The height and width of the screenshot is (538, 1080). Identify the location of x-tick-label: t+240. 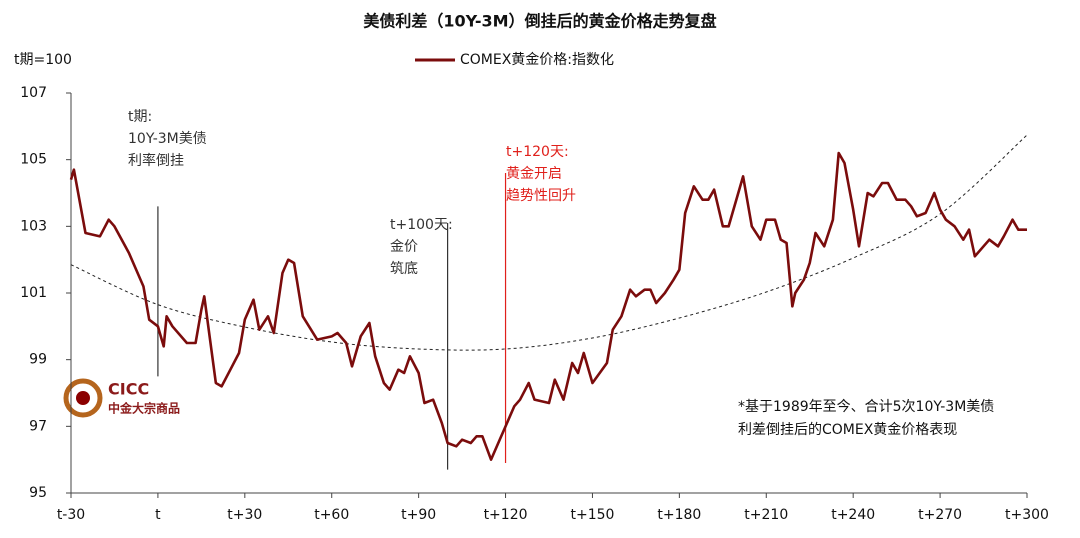
(853, 515).